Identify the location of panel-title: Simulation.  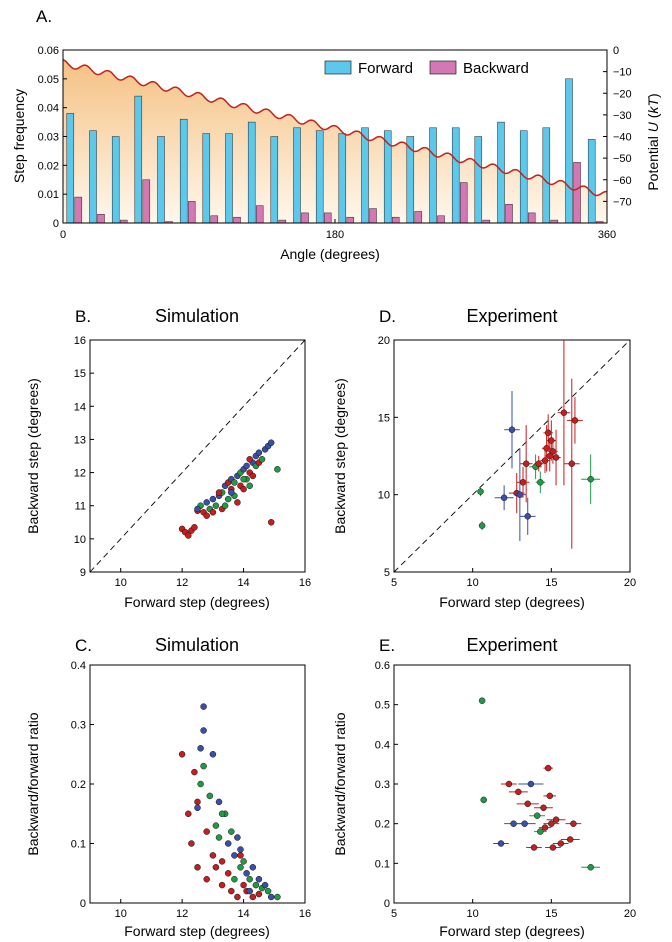
(197, 645).